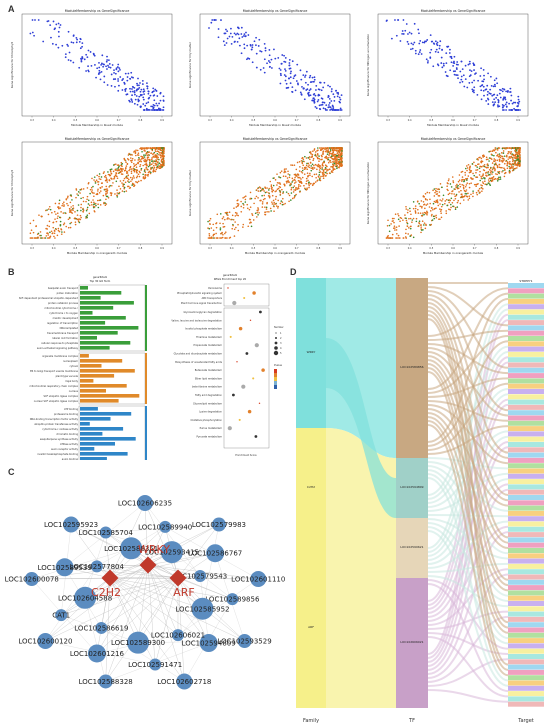  What do you see at coordinates (496, 120) in the screenshot?
I see `x-tick-label: 0.8` at bounding box center [496, 120].